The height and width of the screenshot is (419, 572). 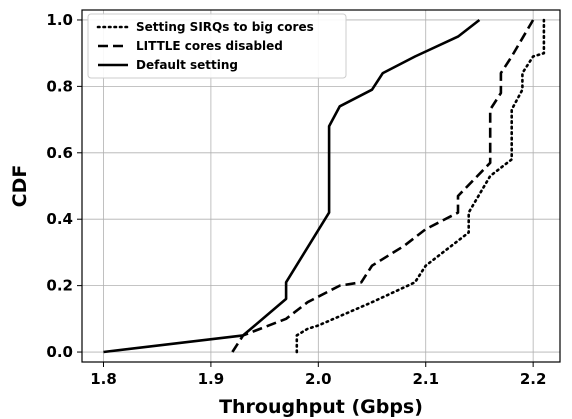 I want to click on x-tick-label: 1.8, so click(x=103, y=379).